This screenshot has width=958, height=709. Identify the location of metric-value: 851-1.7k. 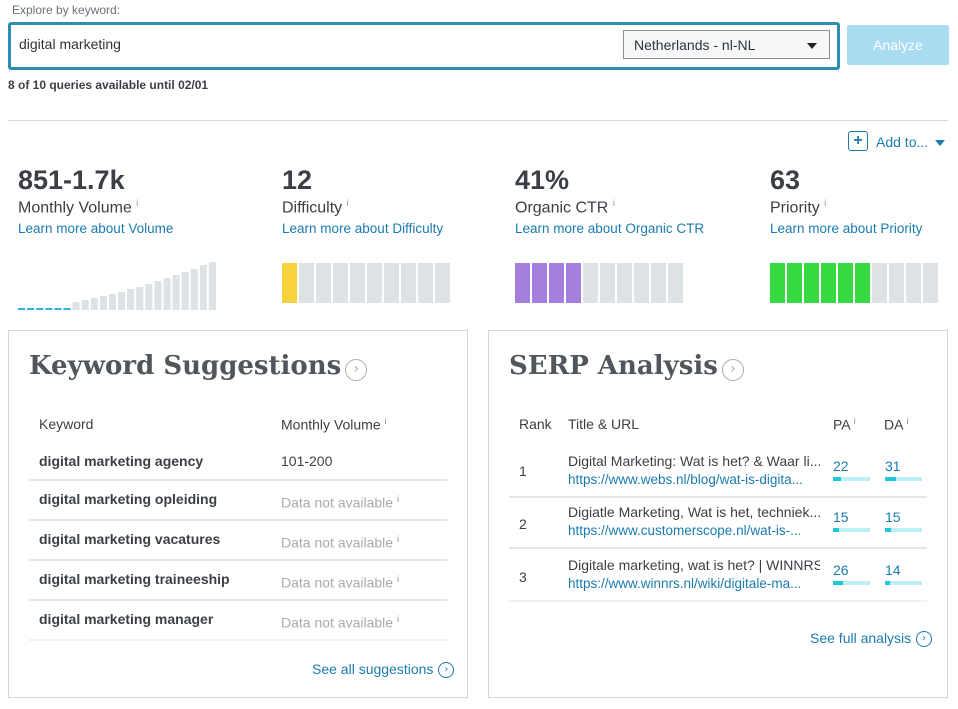
(71, 180).